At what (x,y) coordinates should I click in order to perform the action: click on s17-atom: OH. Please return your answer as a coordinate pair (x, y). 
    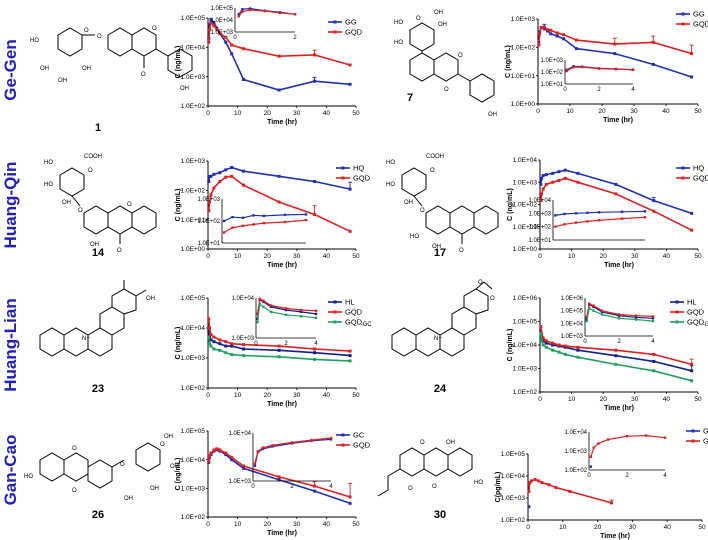
    Looking at the image, I should click on (408, 203).